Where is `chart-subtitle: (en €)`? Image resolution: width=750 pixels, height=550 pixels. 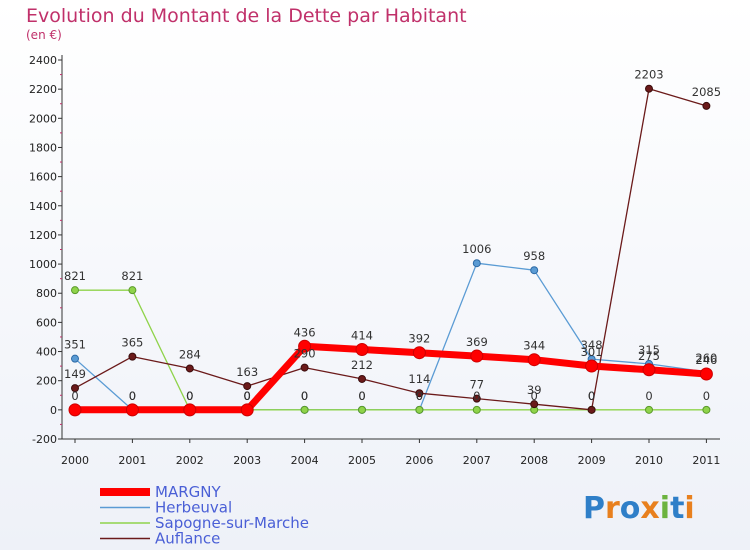 chart-subtitle: (en €) is located at coordinates (44, 35).